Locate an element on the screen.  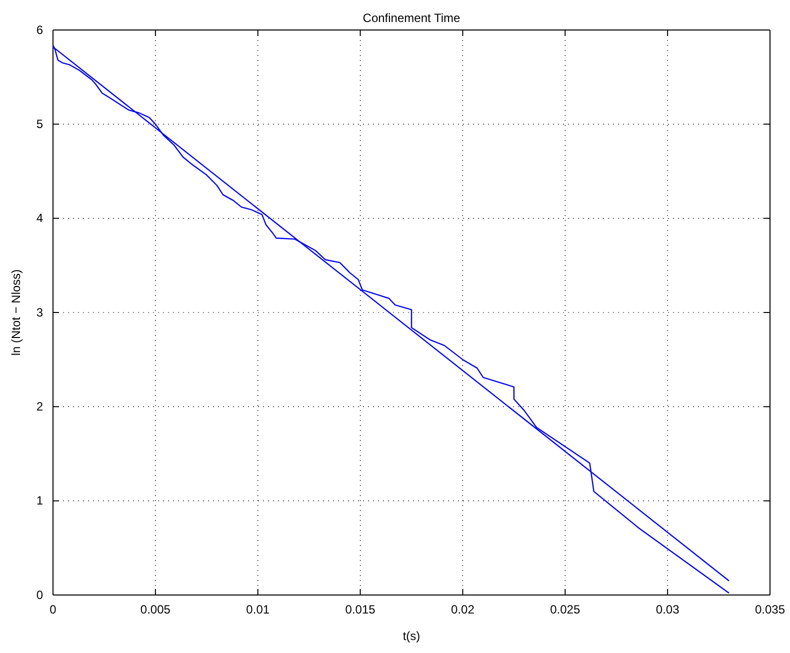
y-tick-label: 0 is located at coordinates (40, 595).